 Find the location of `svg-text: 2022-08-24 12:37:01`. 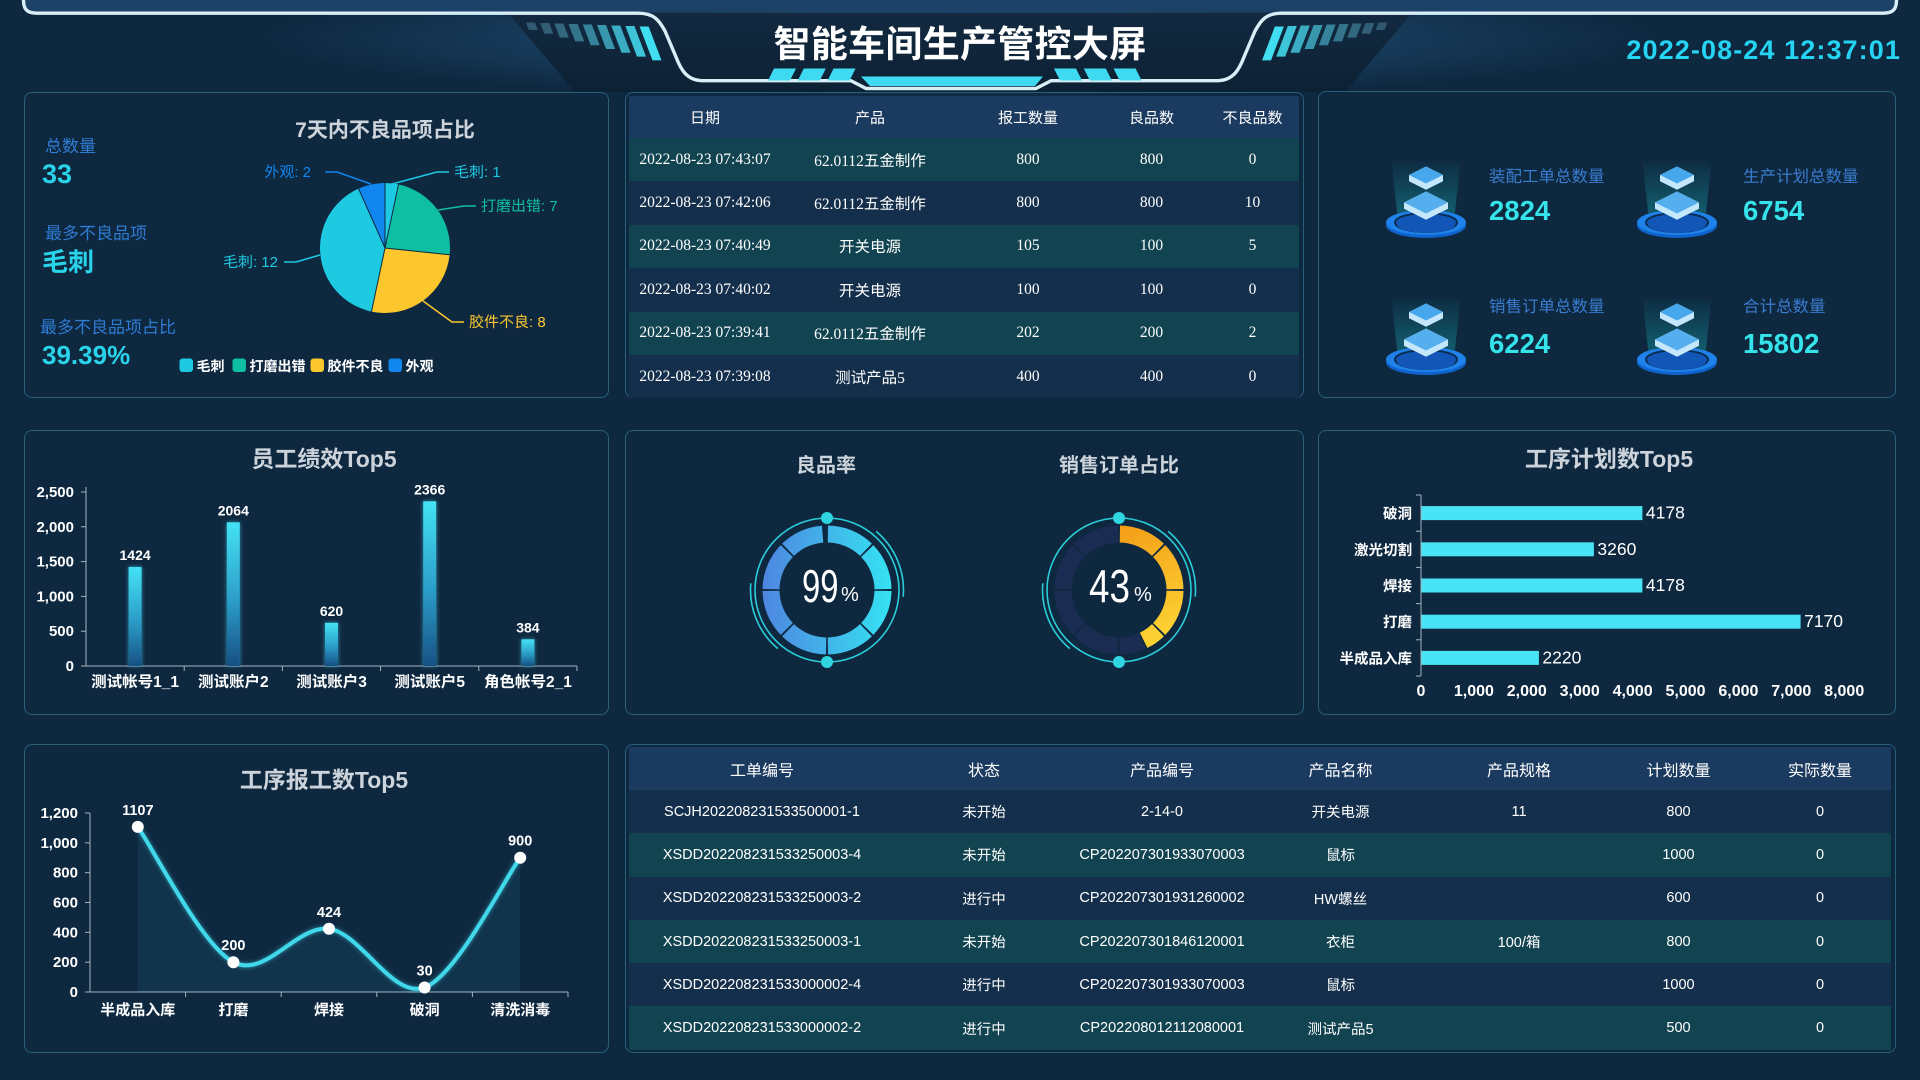

svg-text: 2022-08-24 12:37:01 is located at coordinates (1763, 50).